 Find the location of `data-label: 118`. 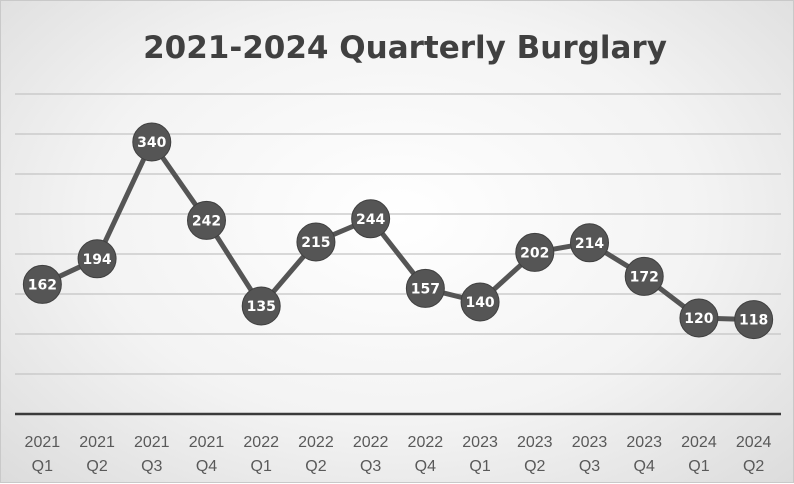

data-label: 118 is located at coordinates (753, 321).